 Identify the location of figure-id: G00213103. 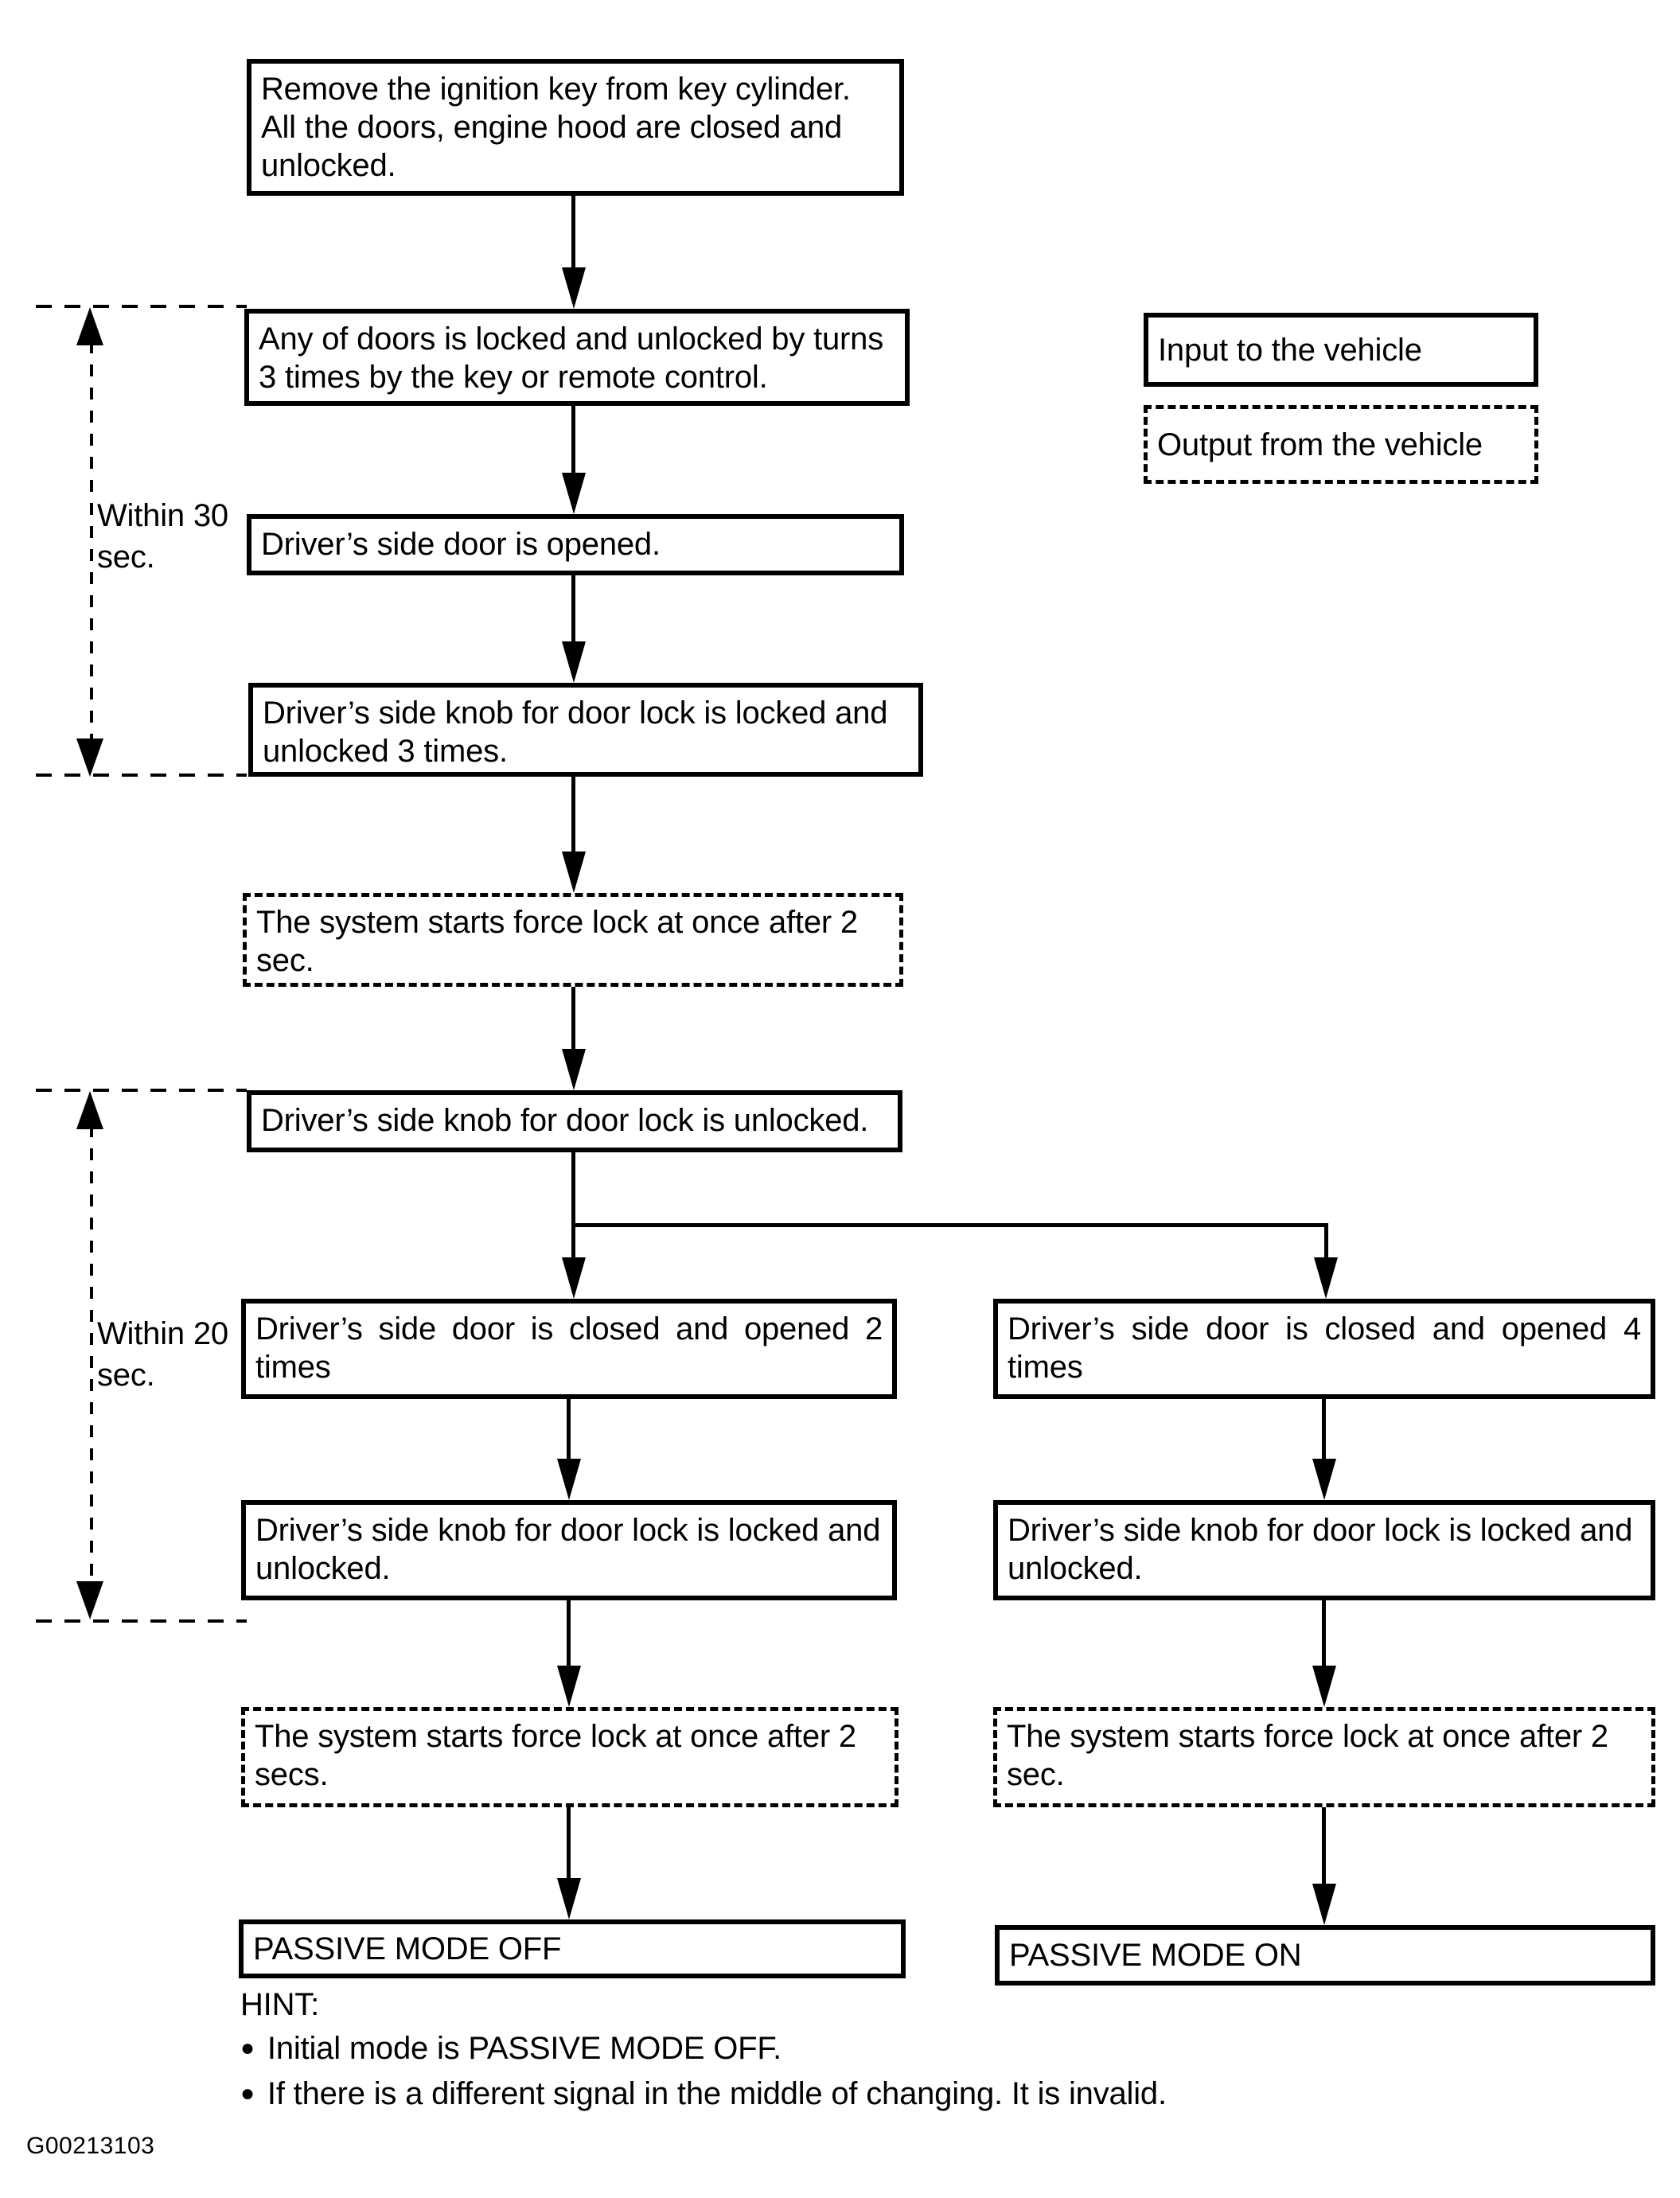
(90, 2146).